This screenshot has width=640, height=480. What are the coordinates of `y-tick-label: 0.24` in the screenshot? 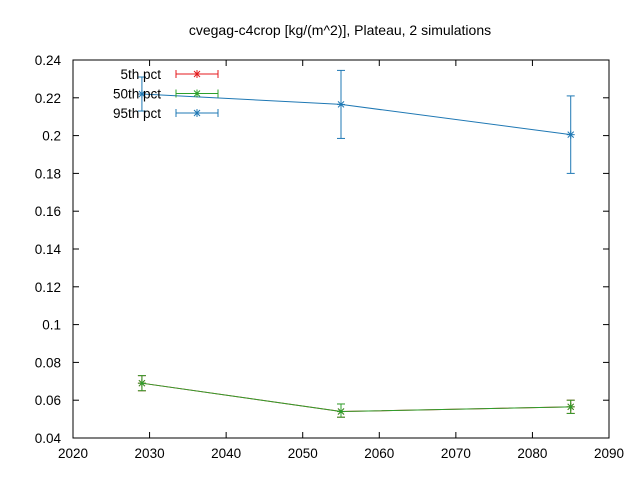 It's located at (48, 60).